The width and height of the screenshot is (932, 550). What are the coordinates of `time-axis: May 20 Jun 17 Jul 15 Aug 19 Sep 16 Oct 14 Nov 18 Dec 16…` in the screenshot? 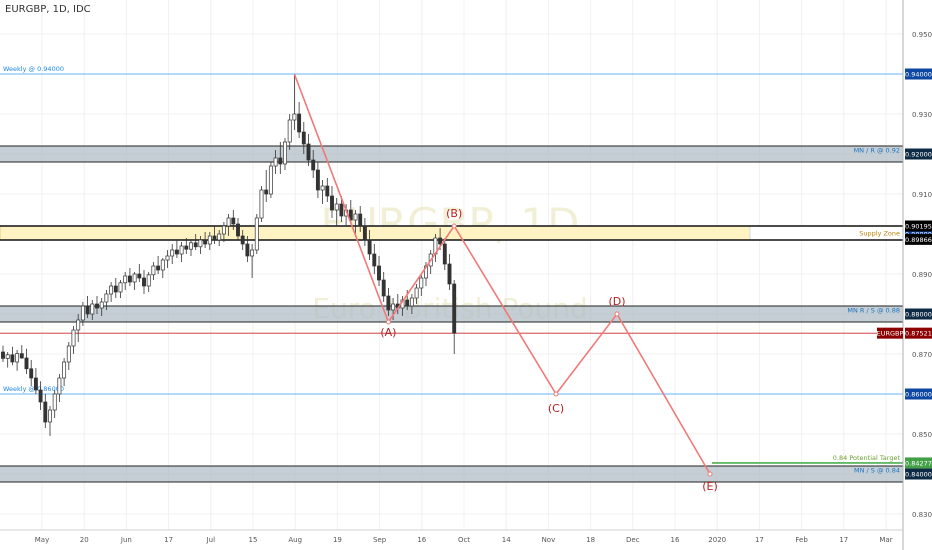 It's located at (464, 540).